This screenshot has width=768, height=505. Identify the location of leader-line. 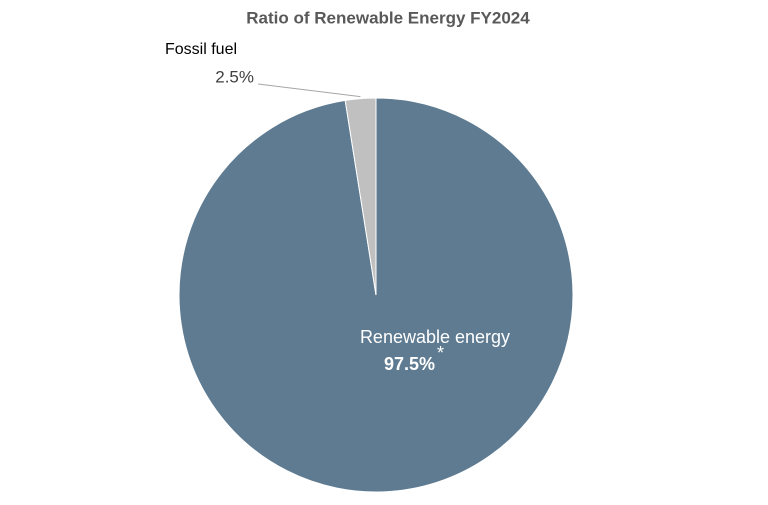
(309, 90).